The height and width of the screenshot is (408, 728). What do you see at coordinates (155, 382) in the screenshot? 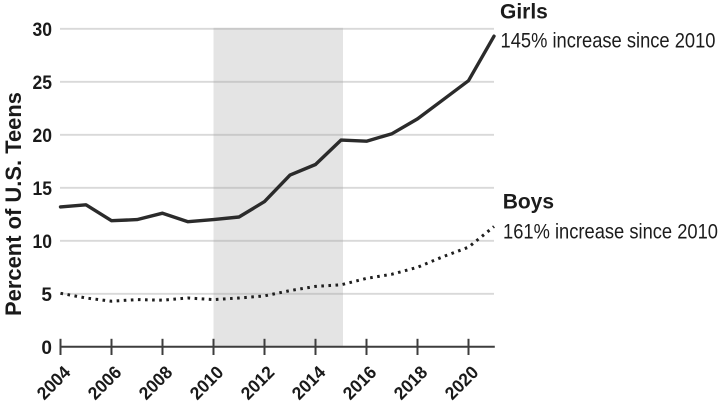
I see `svg-text: 2008` at bounding box center [155, 382].